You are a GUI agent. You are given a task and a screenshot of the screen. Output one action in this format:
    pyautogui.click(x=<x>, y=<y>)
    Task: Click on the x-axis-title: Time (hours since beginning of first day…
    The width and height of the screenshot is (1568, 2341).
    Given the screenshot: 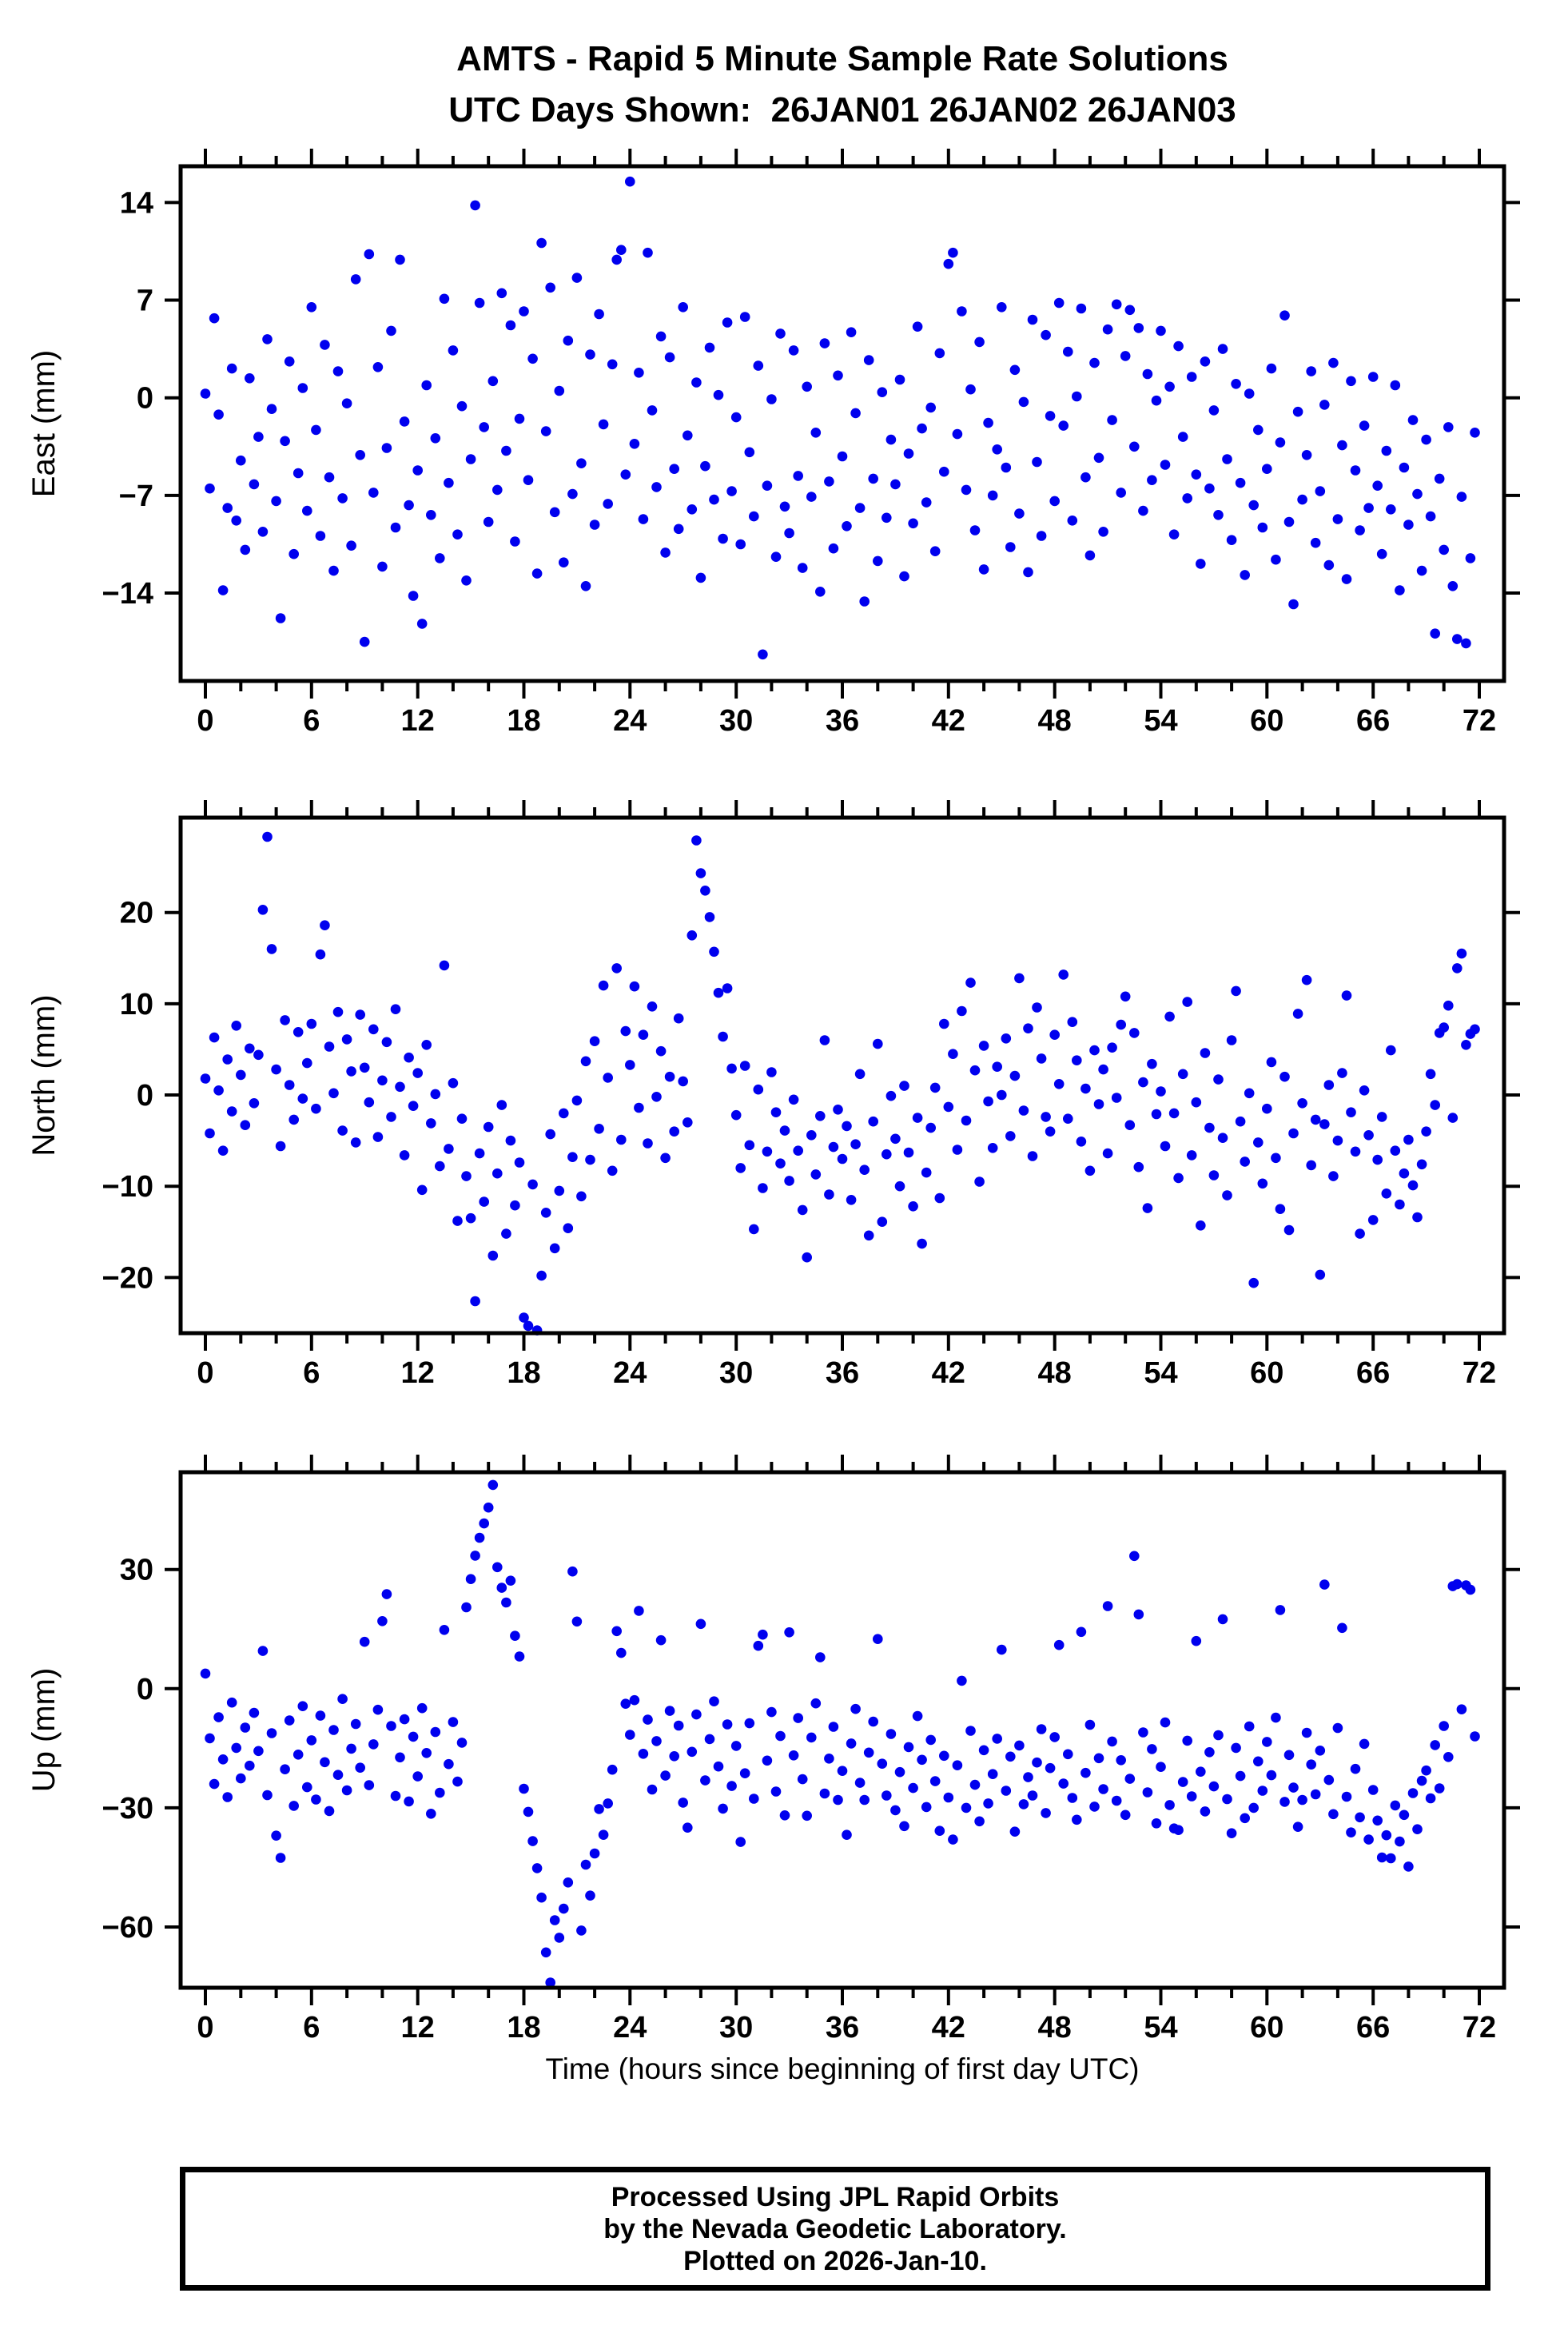 What is the action you would take?
    pyautogui.click(x=842, y=2068)
    